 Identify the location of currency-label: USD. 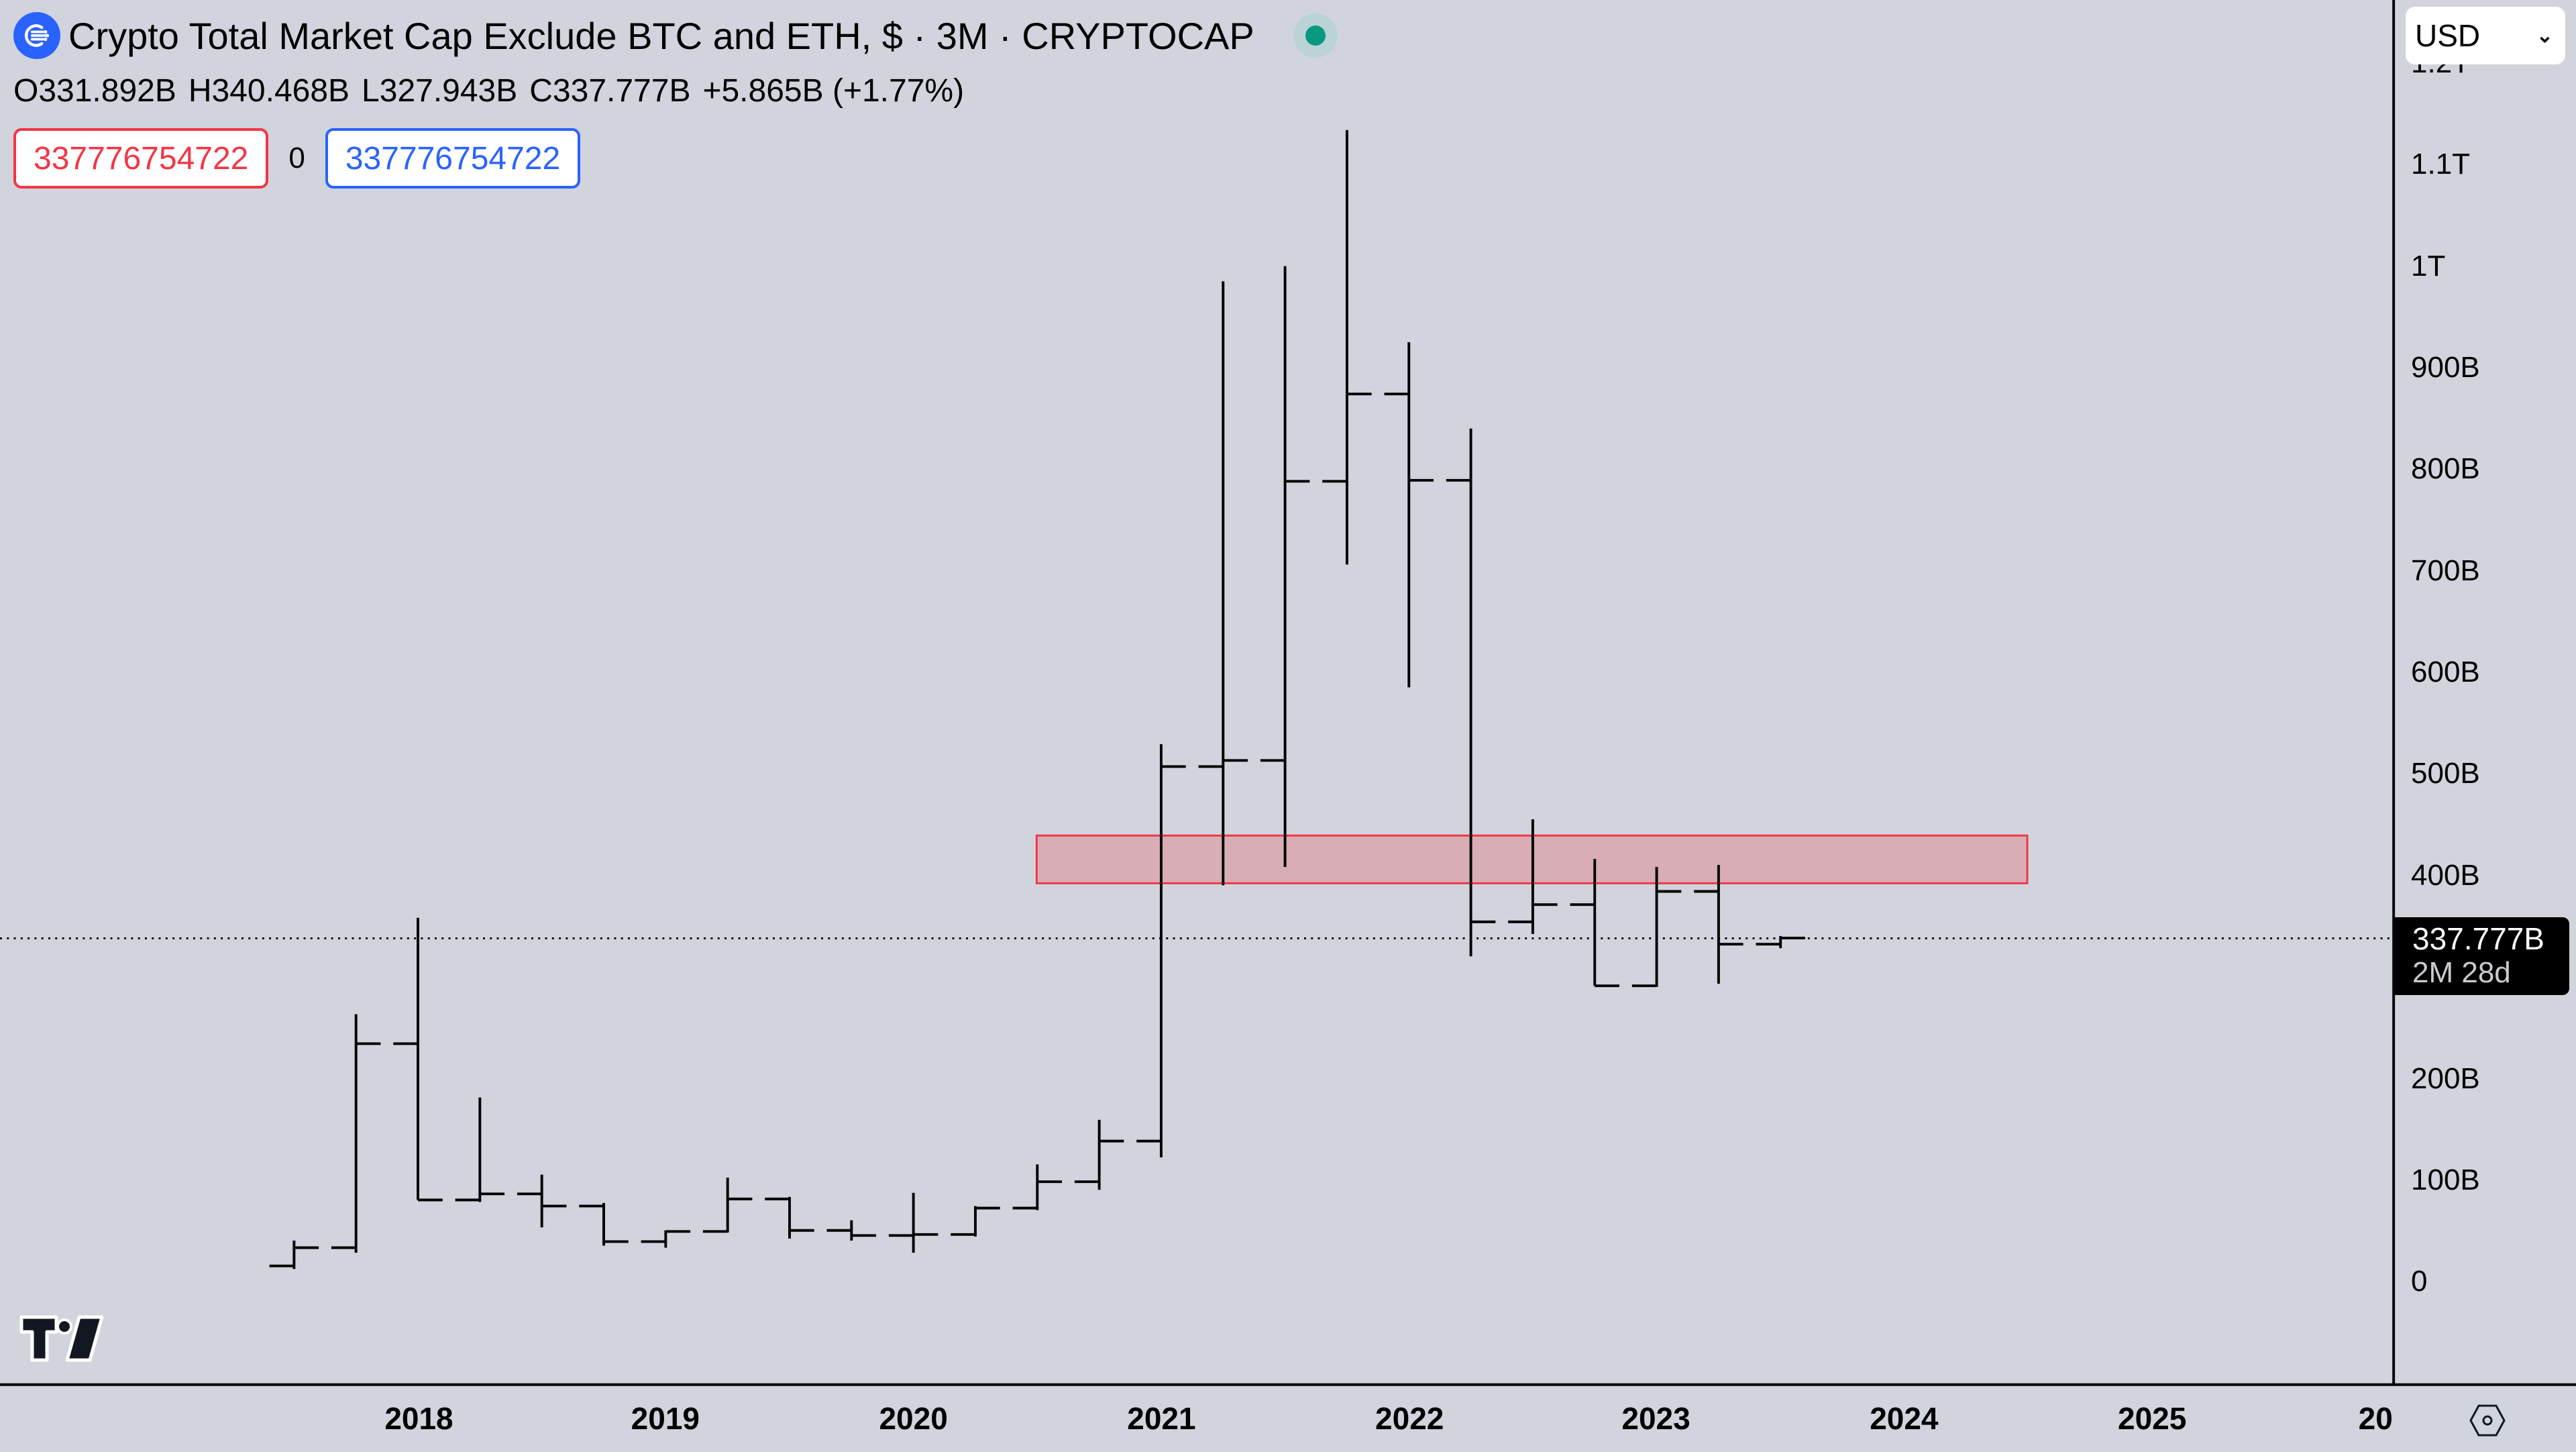
(2448, 36).